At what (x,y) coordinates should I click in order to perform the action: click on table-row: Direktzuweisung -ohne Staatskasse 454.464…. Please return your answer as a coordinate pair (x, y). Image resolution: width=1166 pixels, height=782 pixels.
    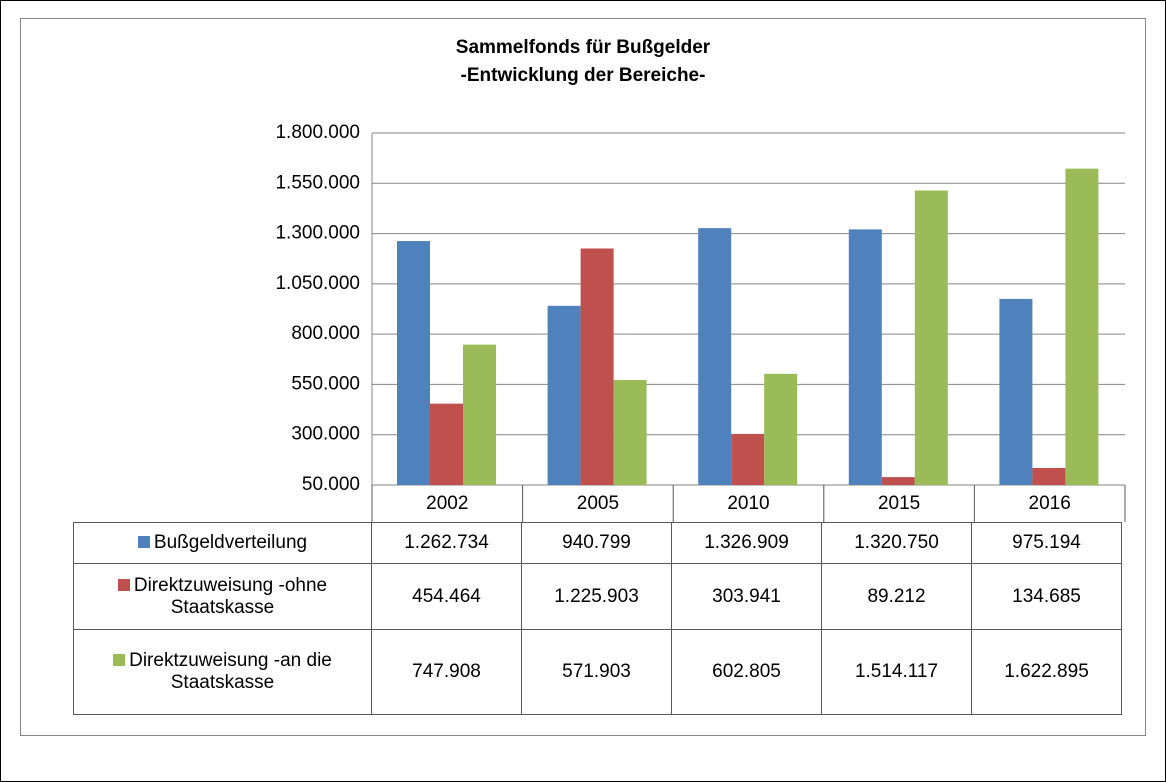
    Looking at the image, I should click on (597, 596).